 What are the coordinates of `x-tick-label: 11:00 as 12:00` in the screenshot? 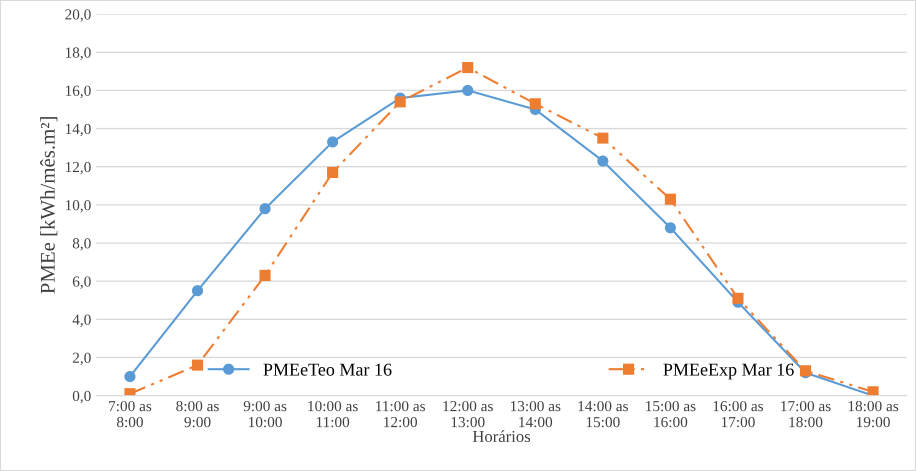 It's located at (401, 414).